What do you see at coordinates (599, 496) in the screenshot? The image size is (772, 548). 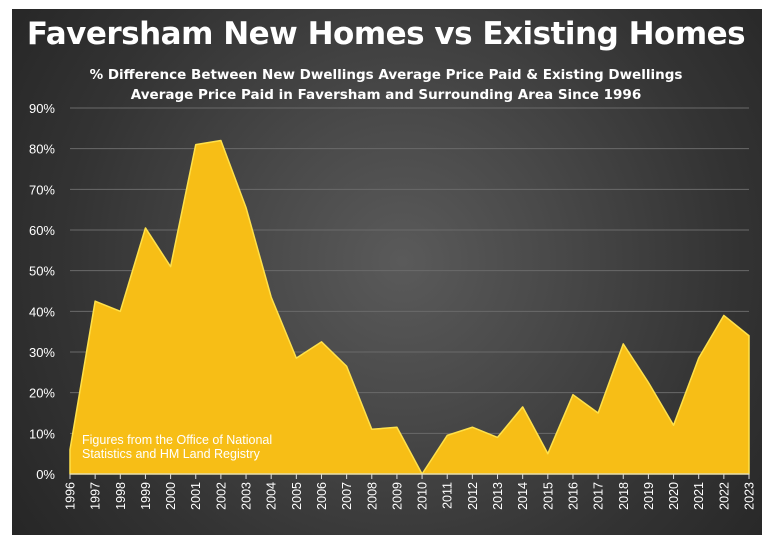 I see `x-tick-label: 2017` at bounding box center [599, 496].